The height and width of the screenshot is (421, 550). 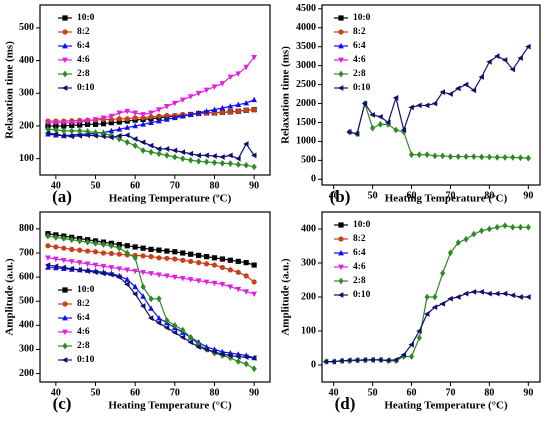 I want to click on x-tick-label: 50, so click(x=96, y=392).